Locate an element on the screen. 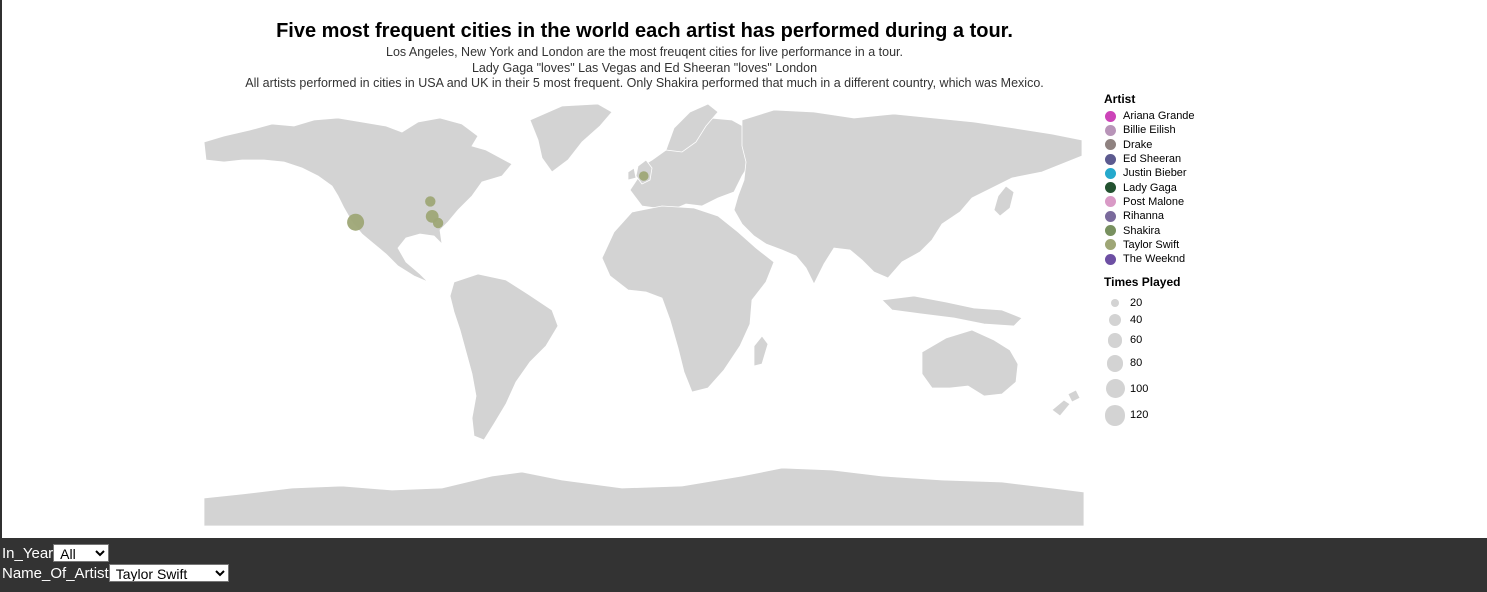  year-control: In_Year All is located at coordinates (56, 553).